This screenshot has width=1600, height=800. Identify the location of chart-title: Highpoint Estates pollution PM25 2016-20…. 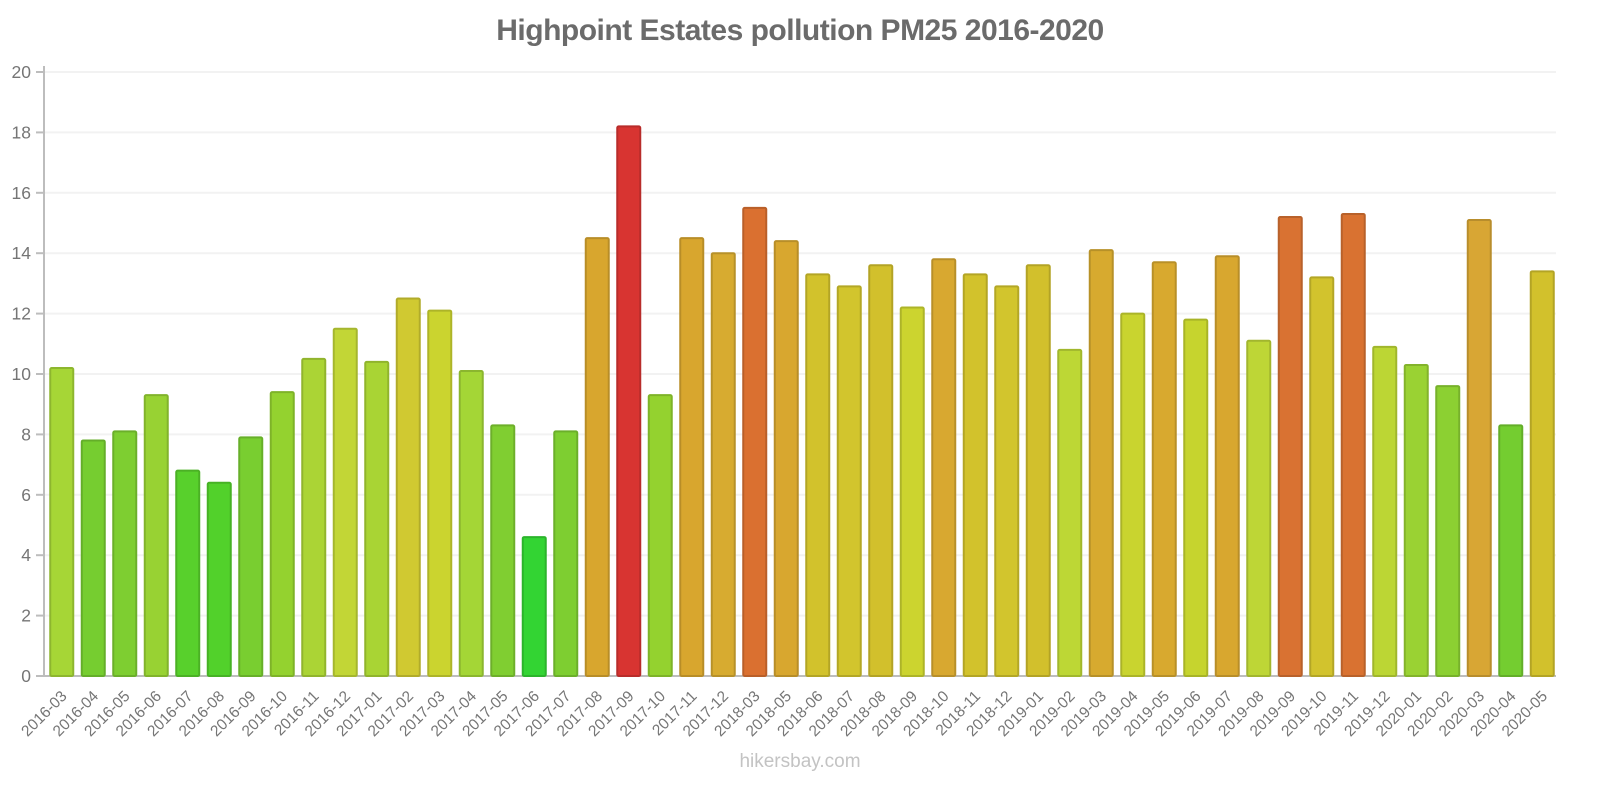
(800, 30).